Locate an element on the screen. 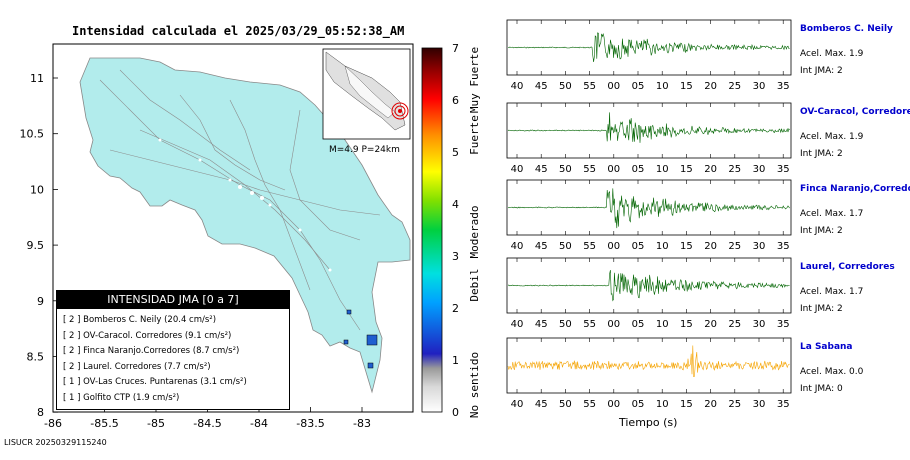 The image size is (910, 460). map-y-tick: 8 is located at coordinates (40, 412).